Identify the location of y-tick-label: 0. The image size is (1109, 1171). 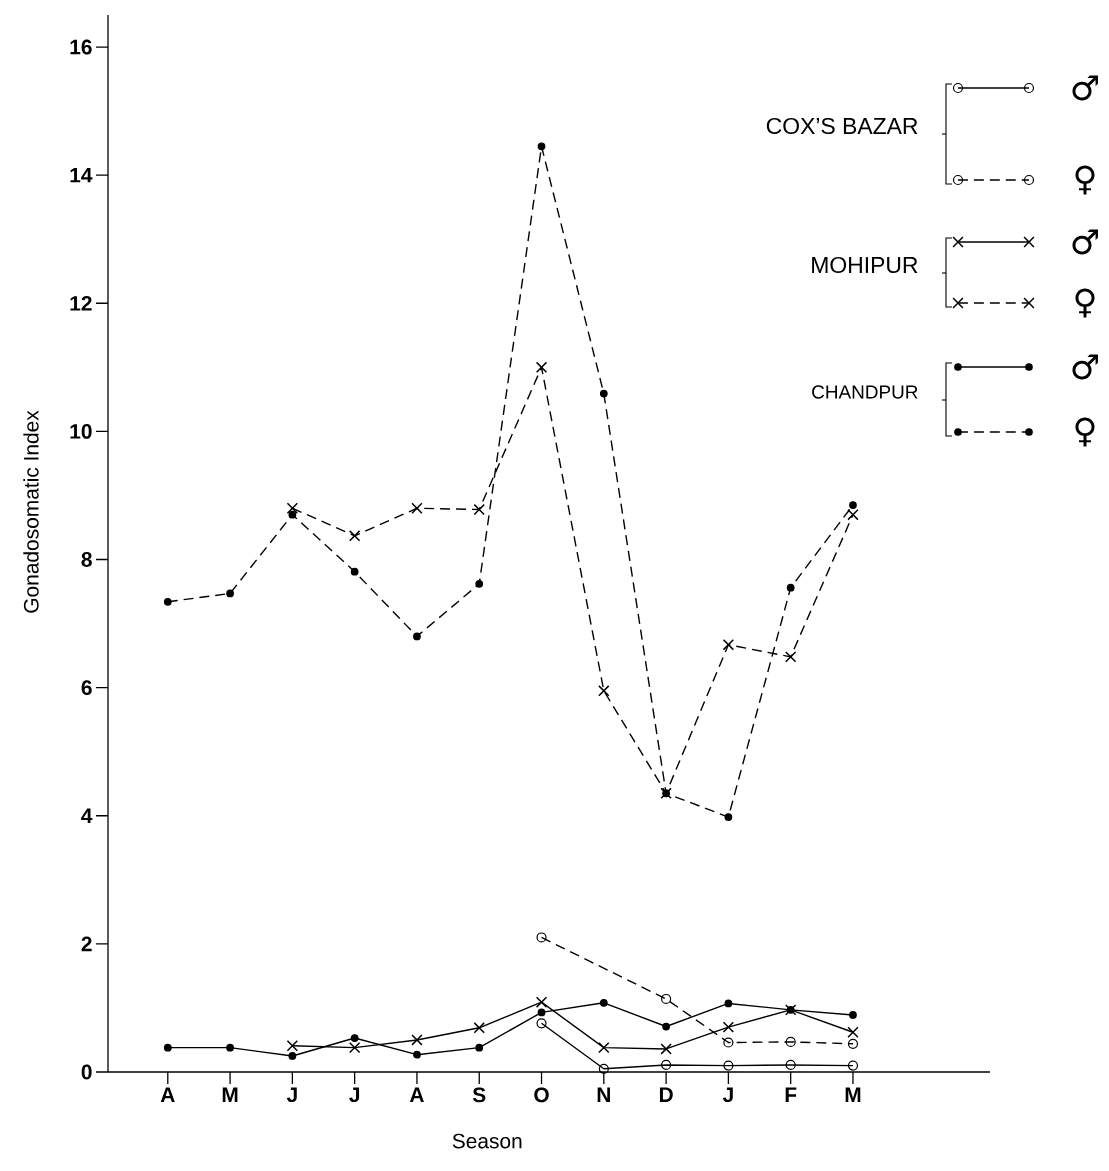
(86, 1072).